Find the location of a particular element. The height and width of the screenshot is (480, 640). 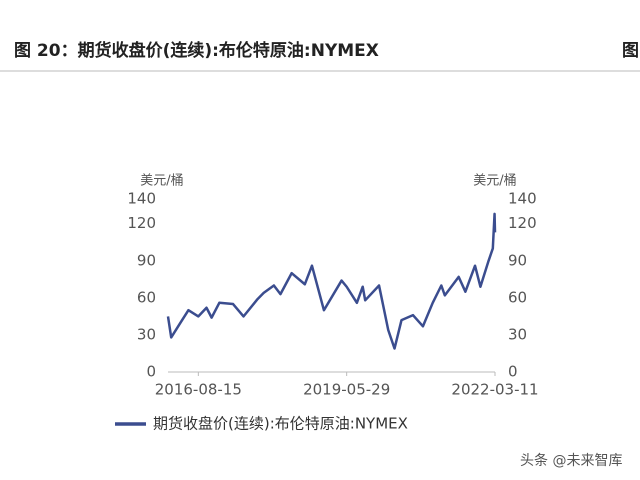

y2-axis-label: 美元/桶 is located at coordinates (494, 181).